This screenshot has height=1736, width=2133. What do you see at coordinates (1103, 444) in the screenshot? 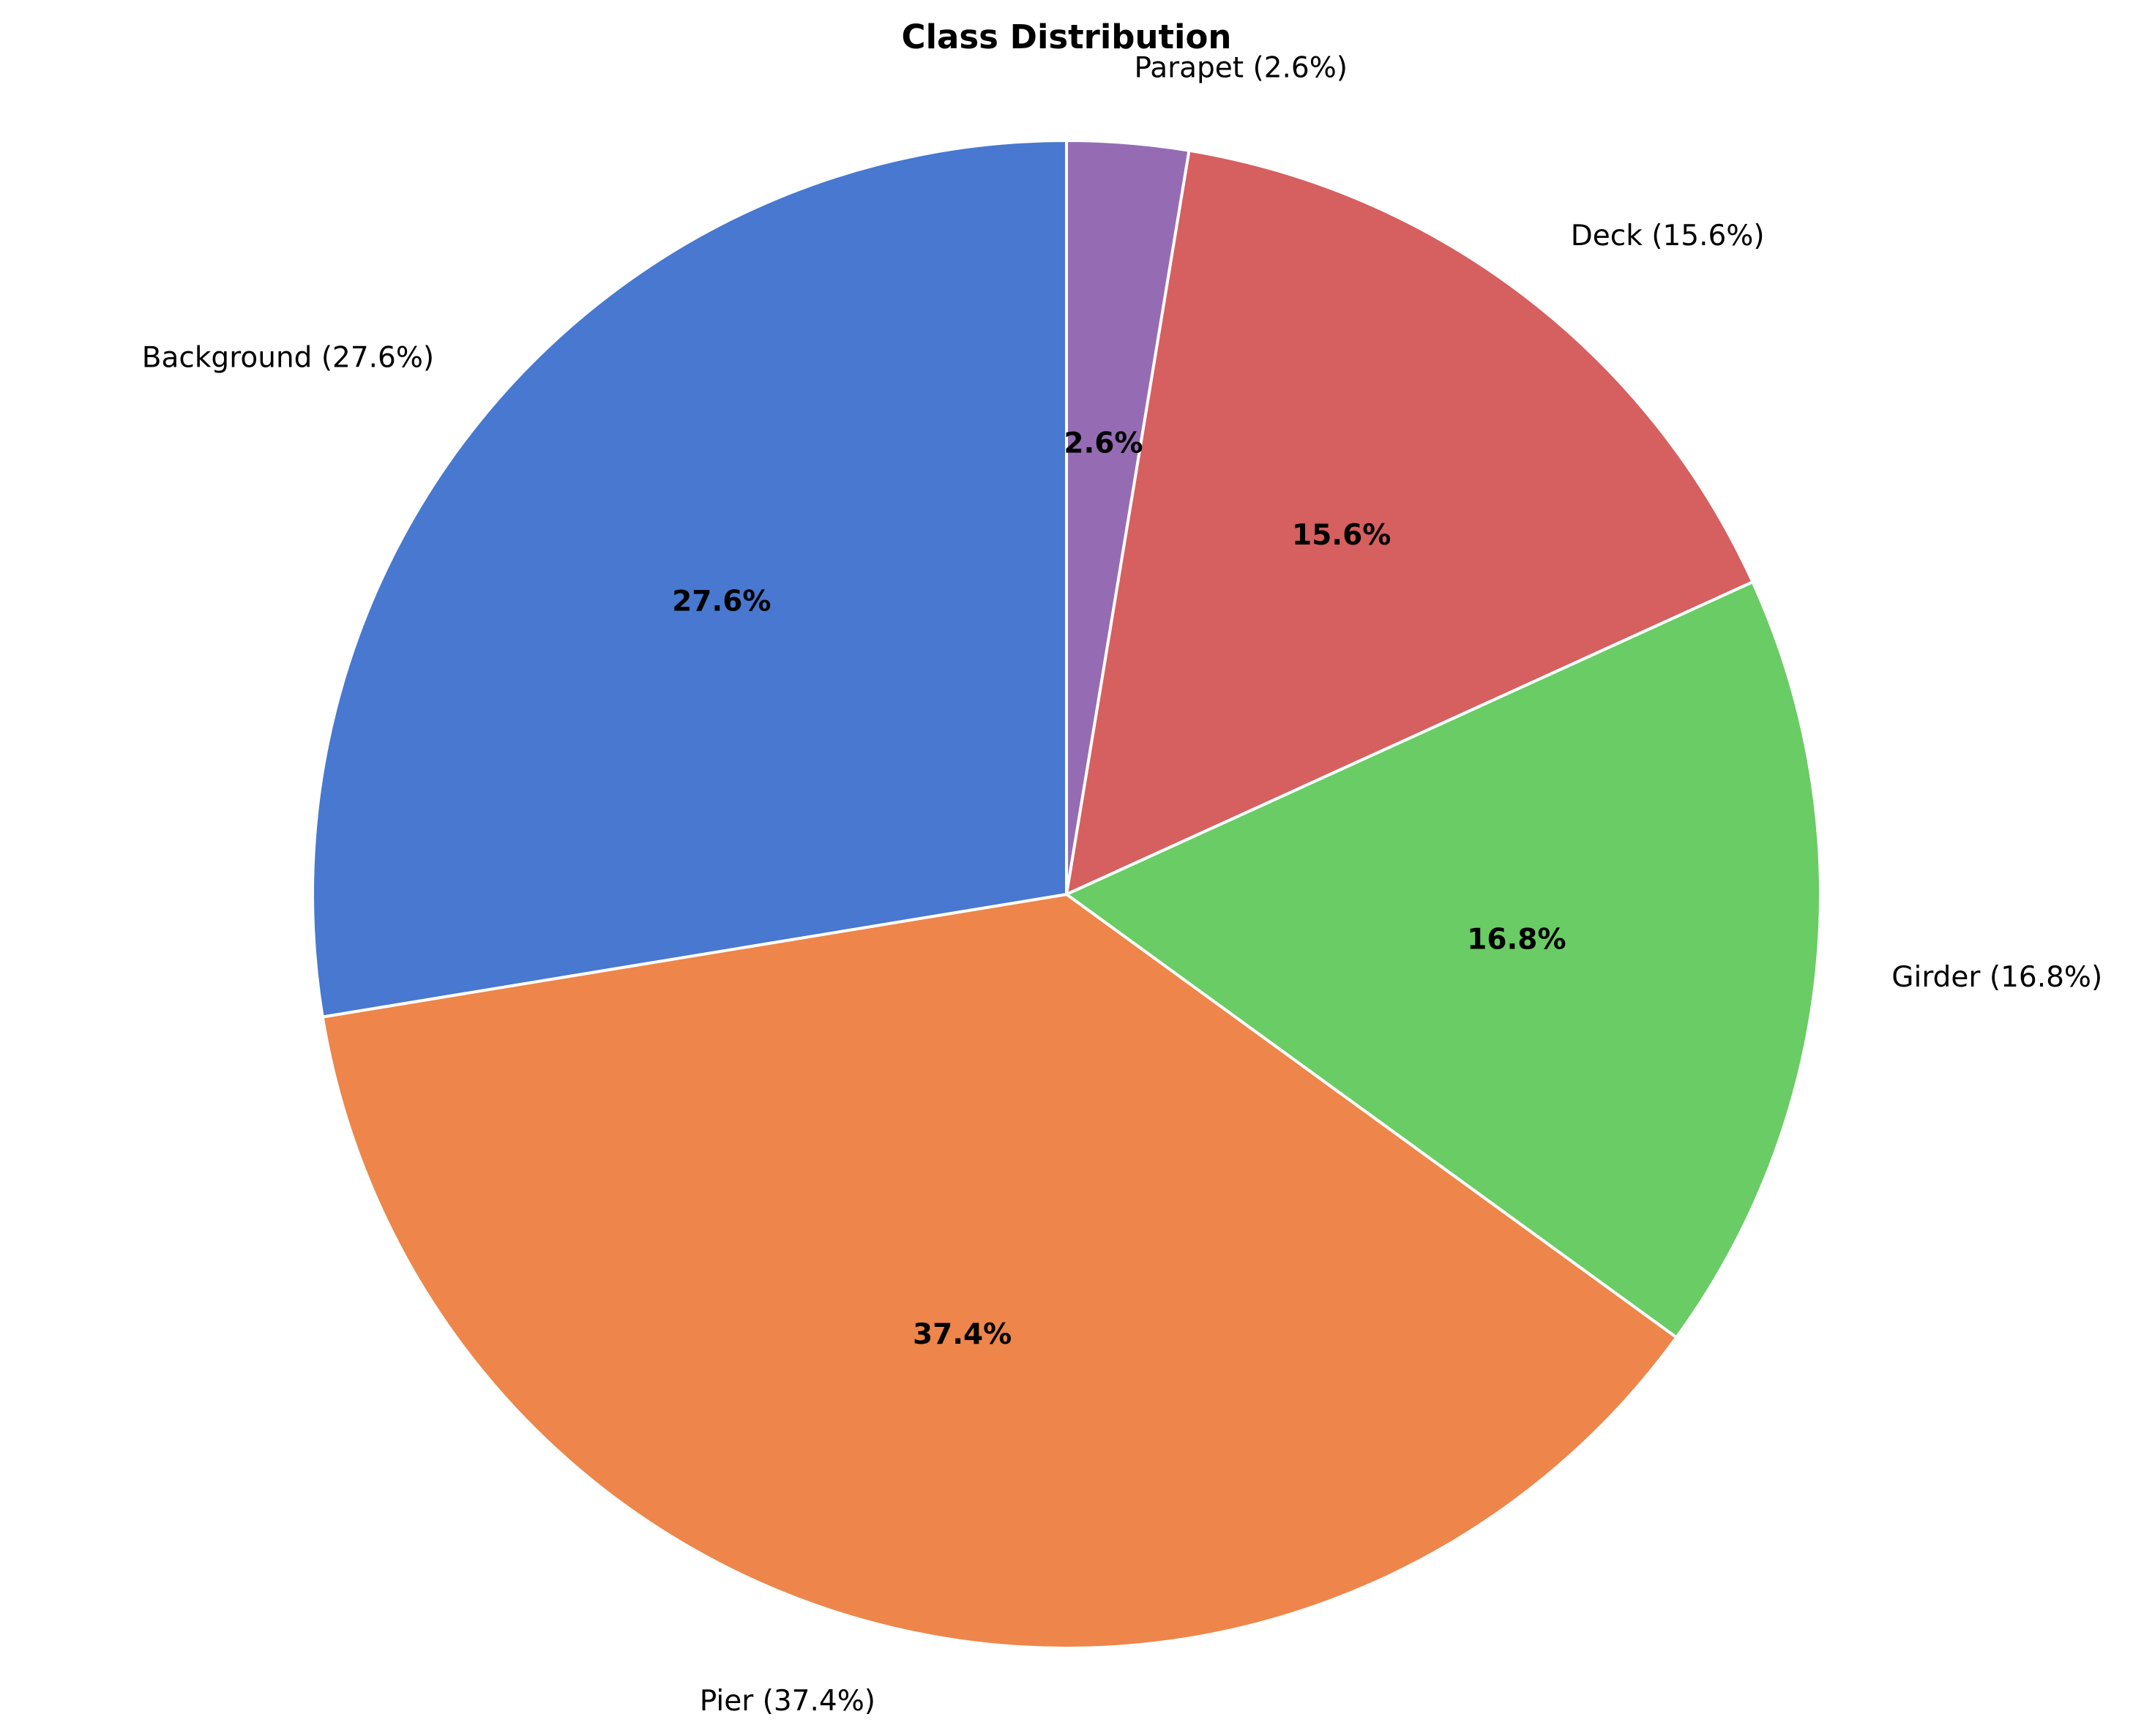
I see `pie-percent-label: 2.6%` at bounding box center [1103, 444].